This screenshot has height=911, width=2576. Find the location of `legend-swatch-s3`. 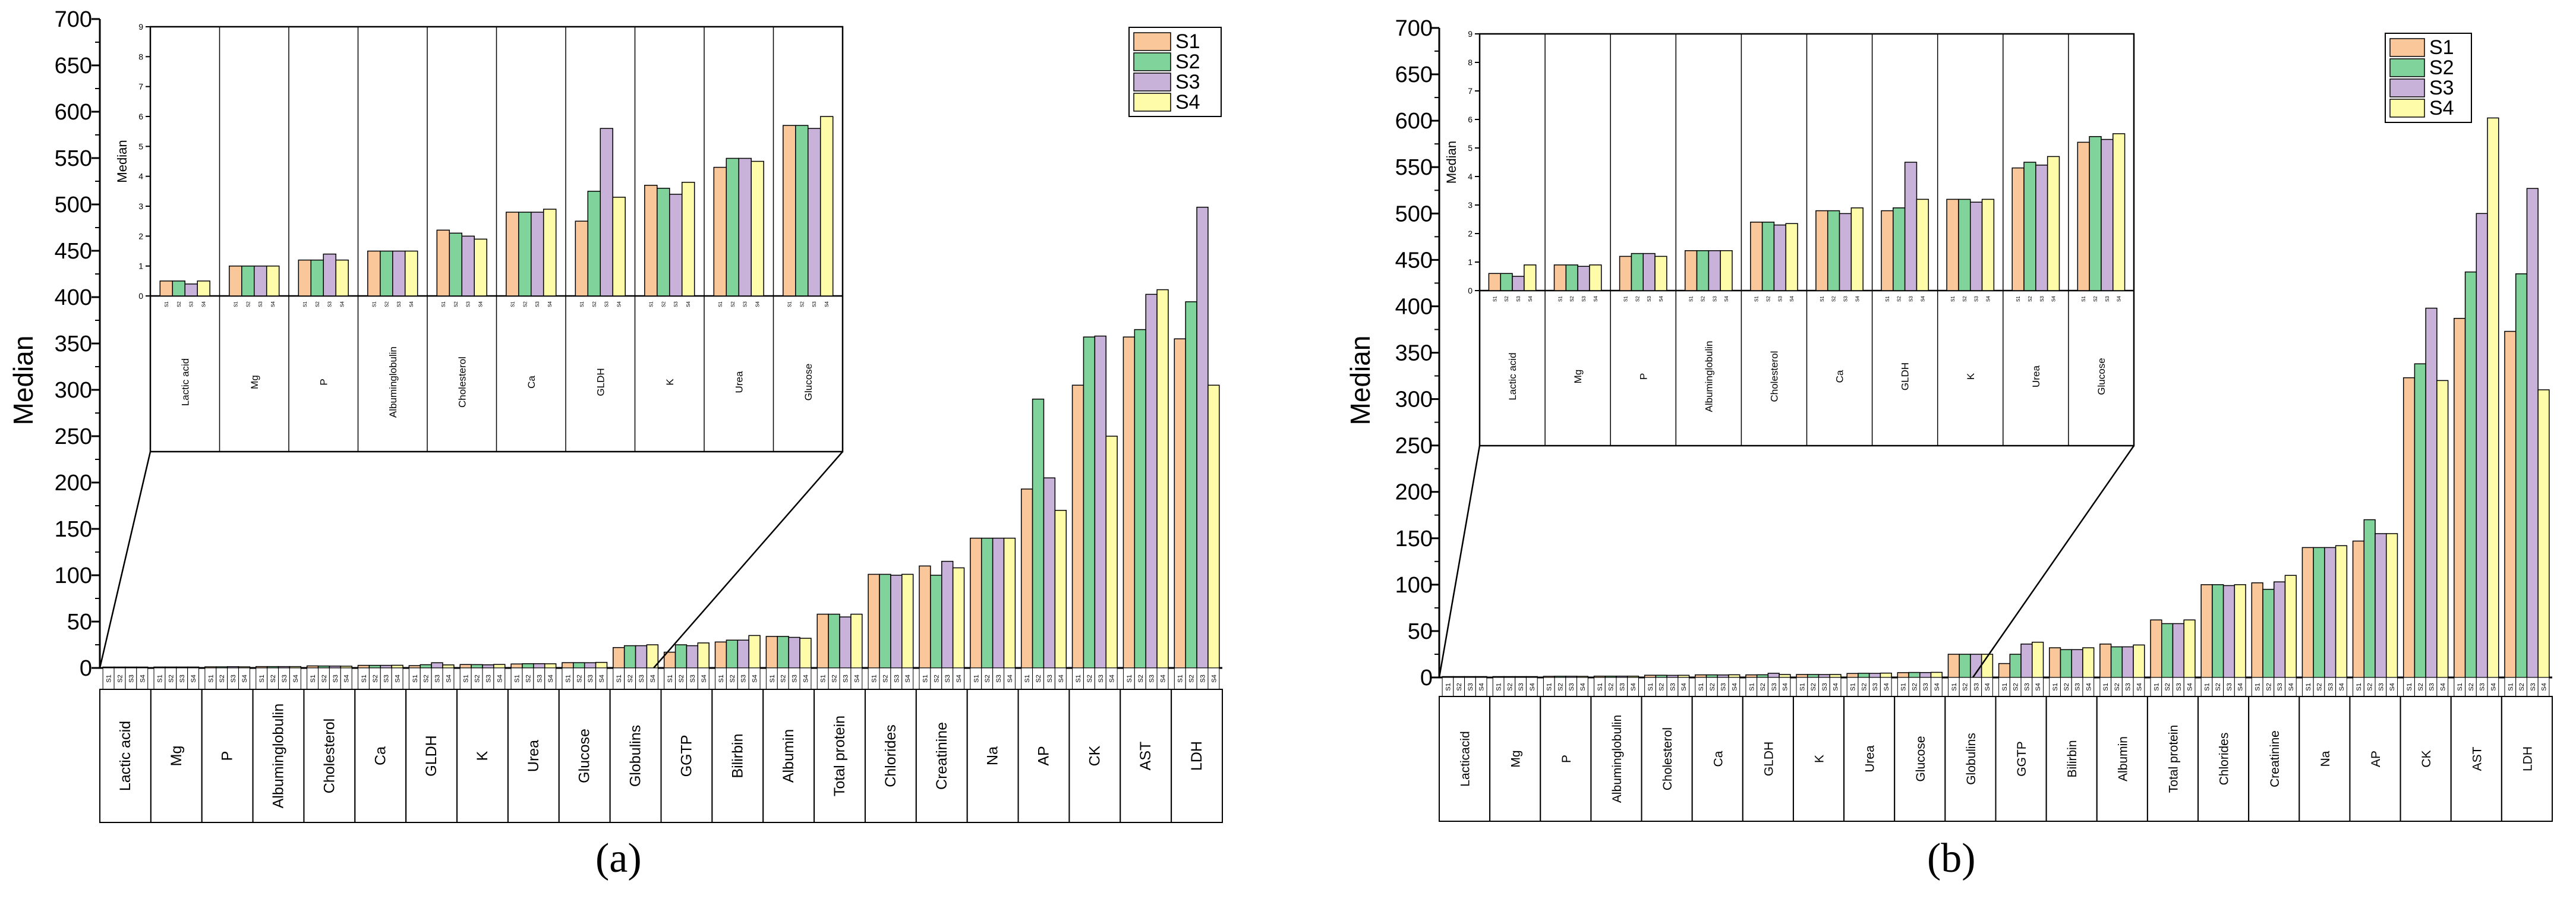

legend-swatch-s3 is located at coordinates (2407, 87).